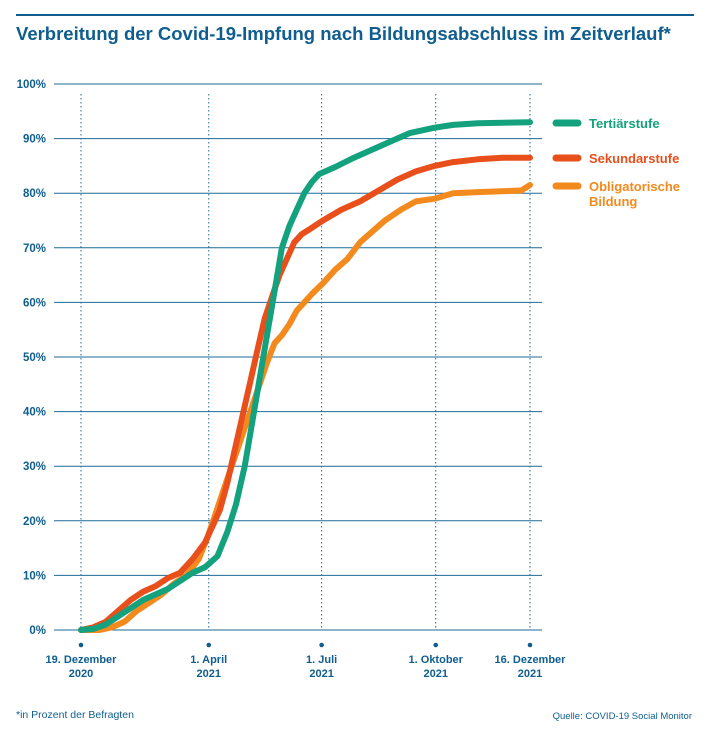  I want to click on footnote: *in Prozent der Befragten, so click(75, 715).